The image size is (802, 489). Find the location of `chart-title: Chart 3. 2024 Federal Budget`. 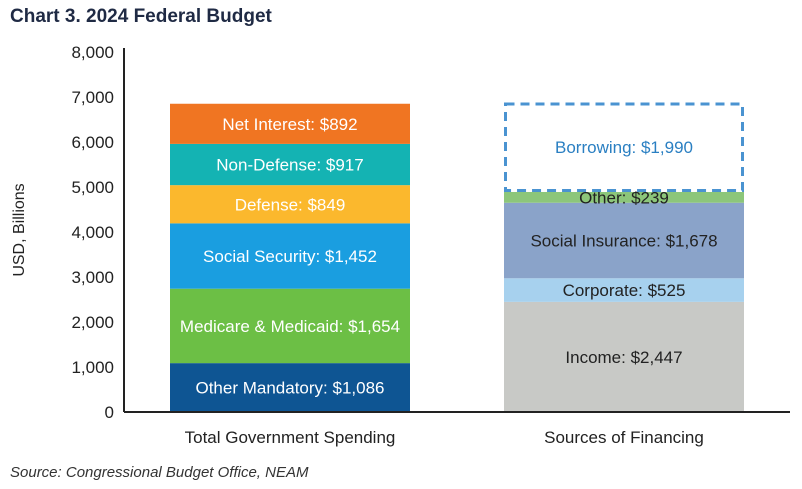

chart-title: Chart 3. 2024 Federal Budget is located at coordinates (141, 16).